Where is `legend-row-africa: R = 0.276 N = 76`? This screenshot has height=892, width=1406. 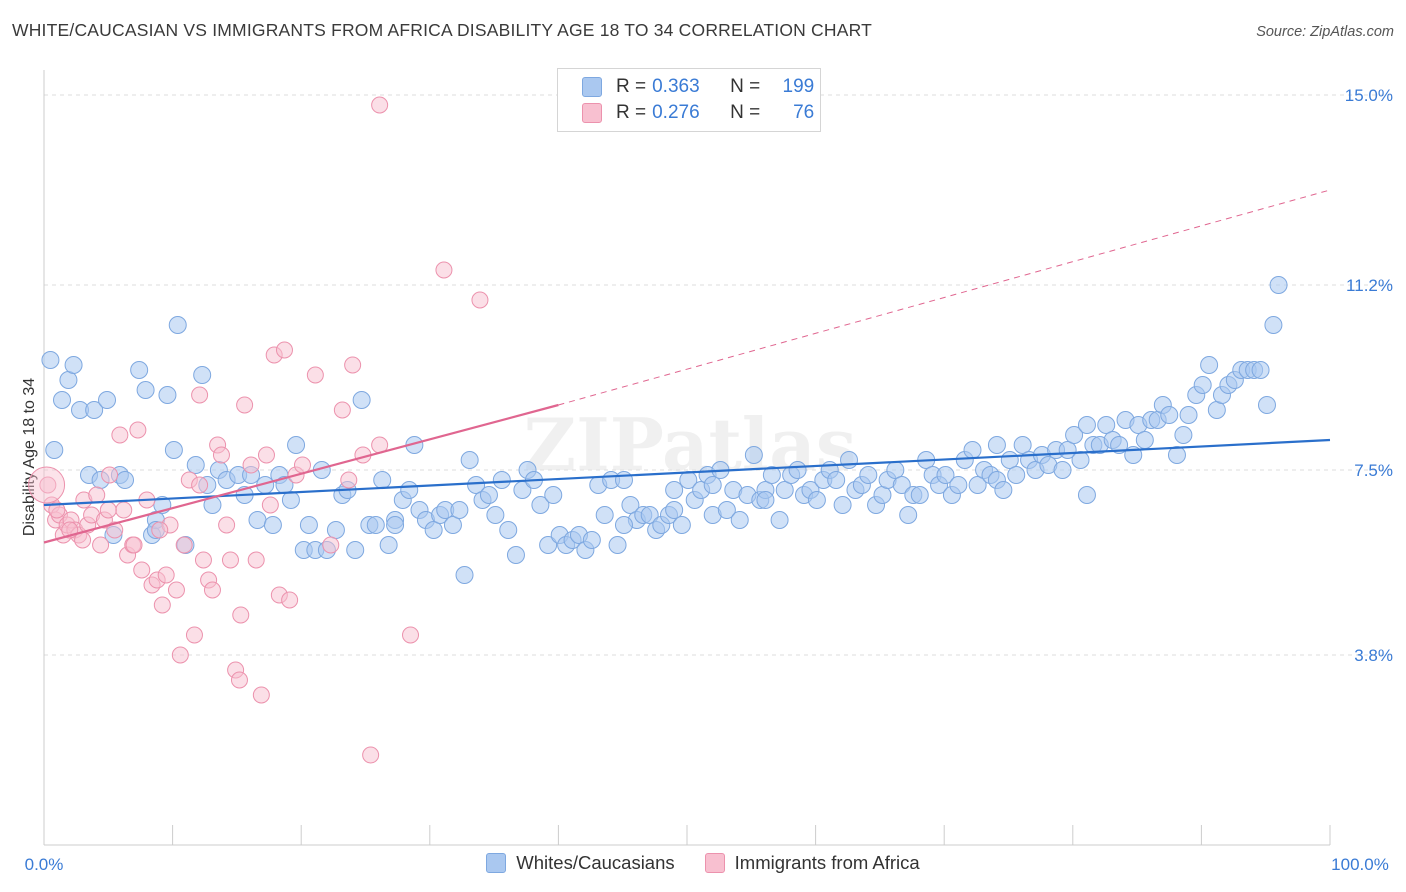 legend-row-africa: R = 0.276 N = 76 is located at coordinates (698, 113).